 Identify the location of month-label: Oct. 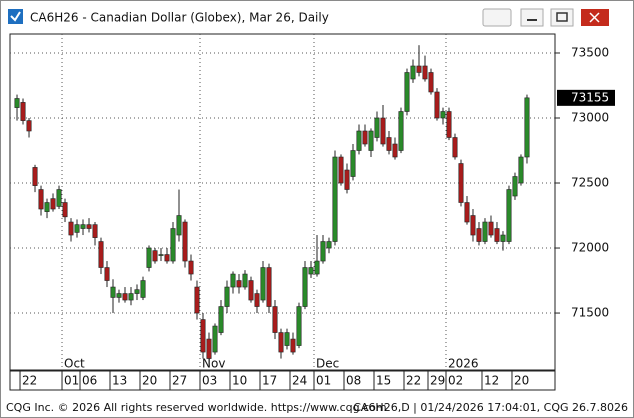
(74, 364).